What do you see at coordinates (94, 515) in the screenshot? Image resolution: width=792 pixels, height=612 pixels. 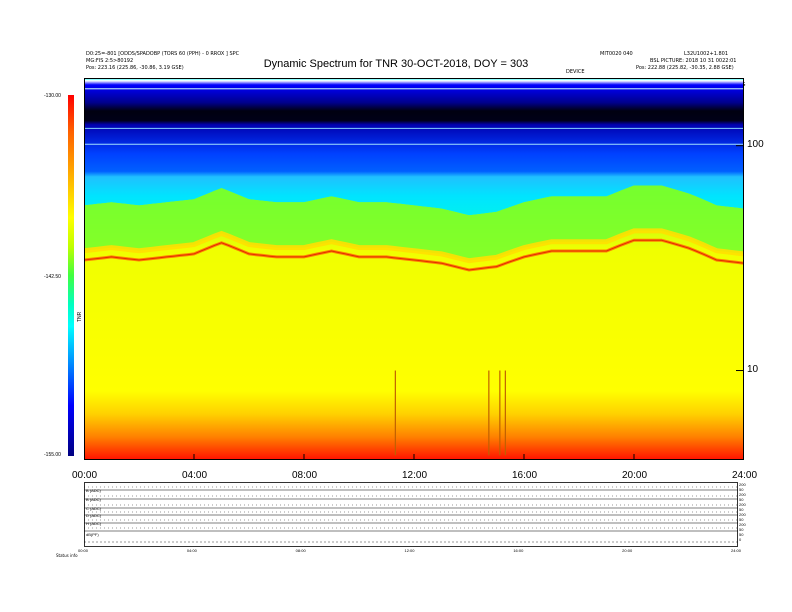 I see `panel-label: D (ADC)` at bounding box center [94, 515].